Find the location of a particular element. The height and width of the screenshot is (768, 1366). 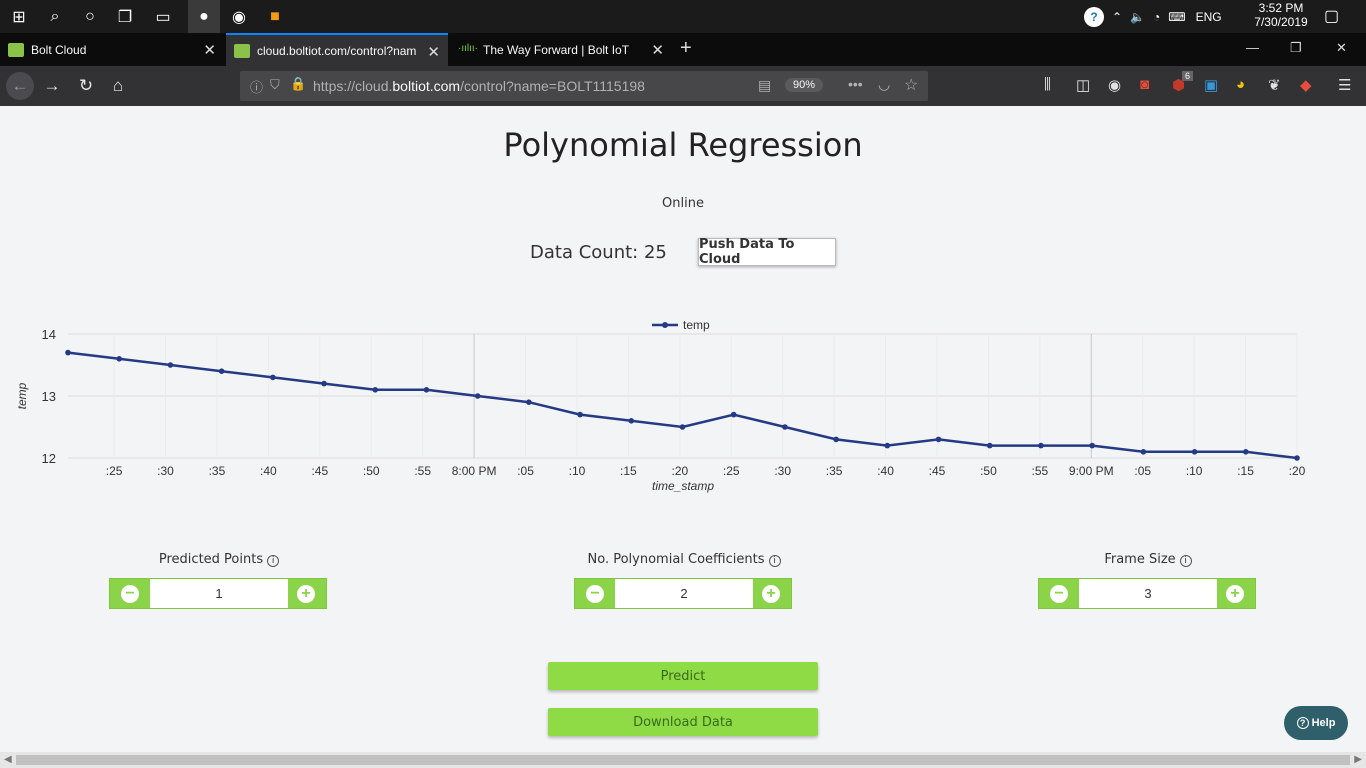

series-line-temp is located at coordinates (682, 405).